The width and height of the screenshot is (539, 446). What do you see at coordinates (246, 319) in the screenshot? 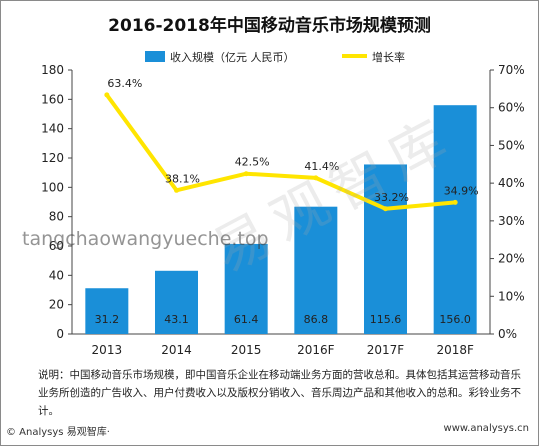
I see `bar-value-label: 61.4` at bounding box center [246, 319].